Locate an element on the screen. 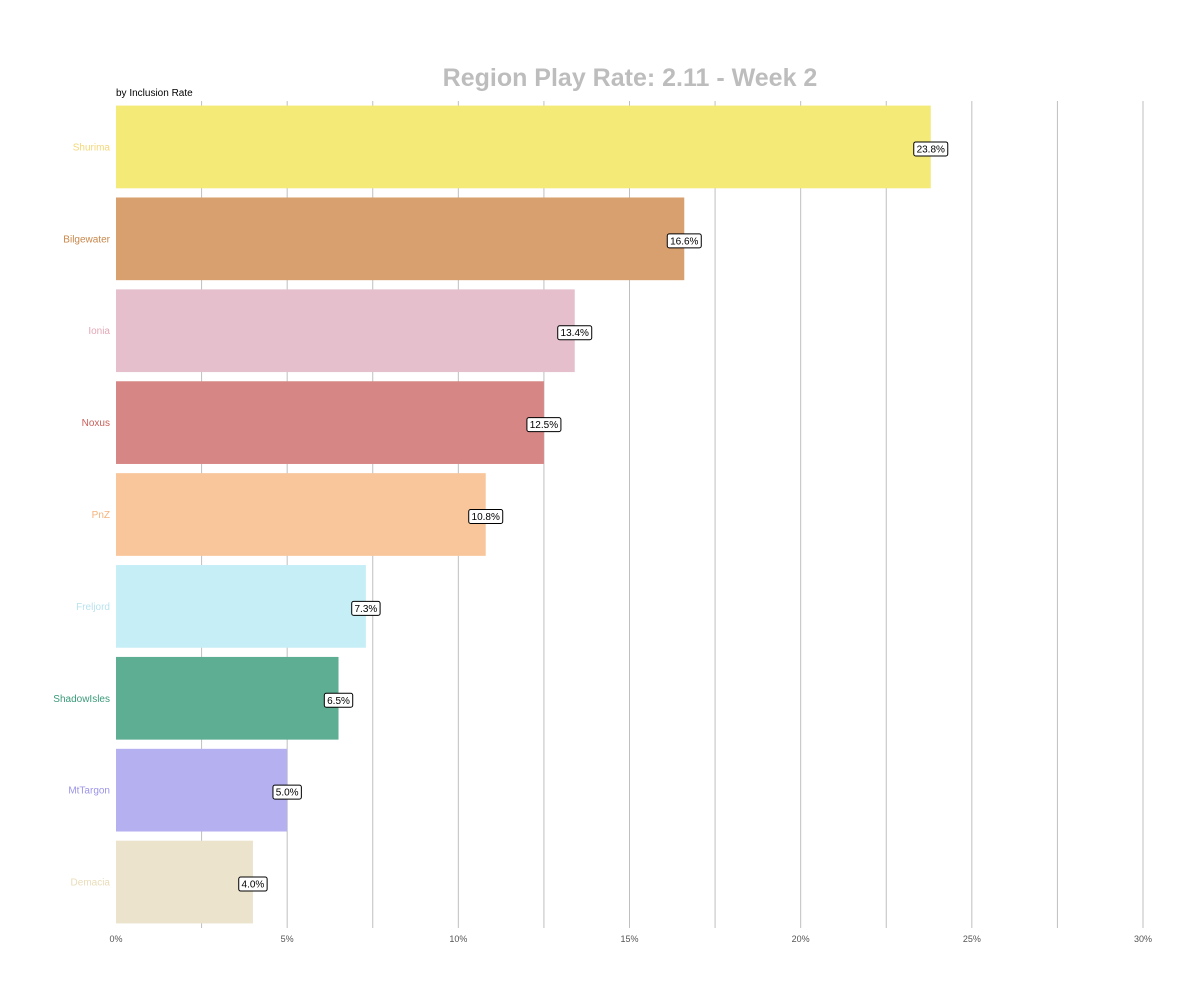  data-label: 13.4% is located at coordinates (575, 333).